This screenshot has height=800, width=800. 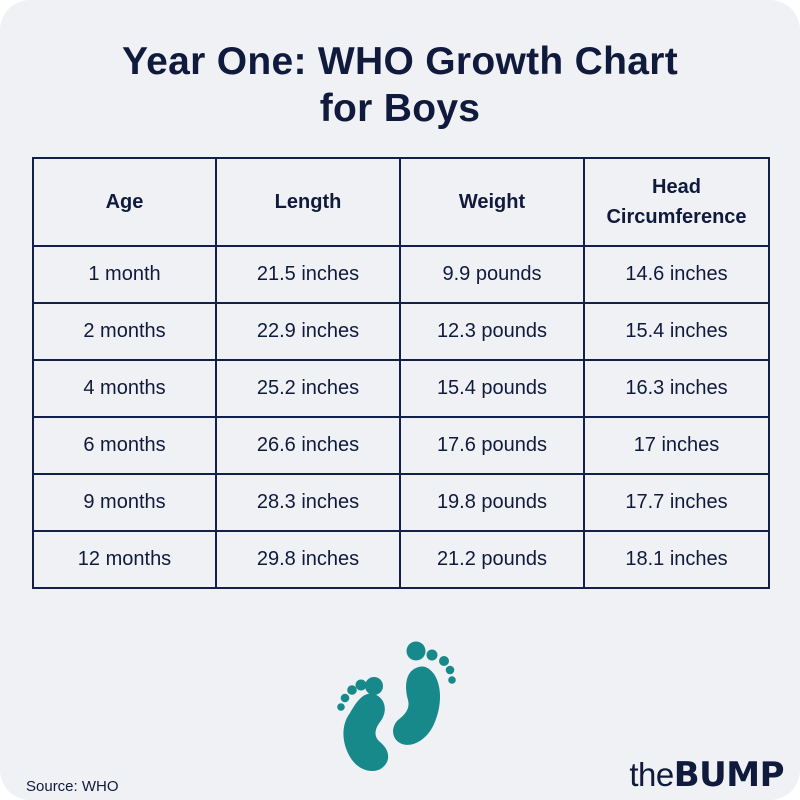 I want to click on cell-head-circumference: 17 inches, so click(x=676, y=445).